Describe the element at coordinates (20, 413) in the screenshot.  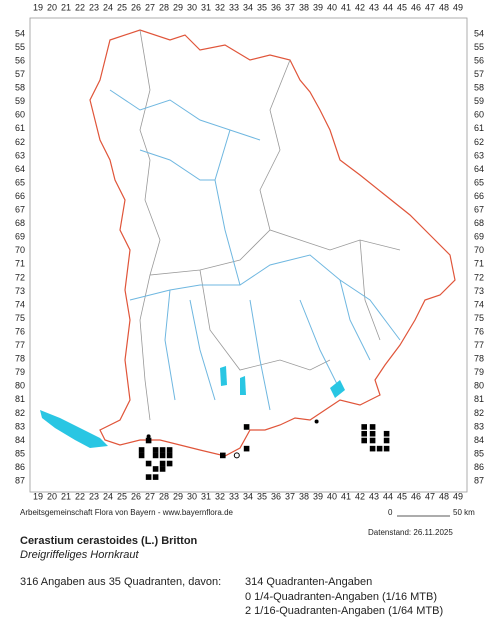
I see `row-label: 82` at that location.